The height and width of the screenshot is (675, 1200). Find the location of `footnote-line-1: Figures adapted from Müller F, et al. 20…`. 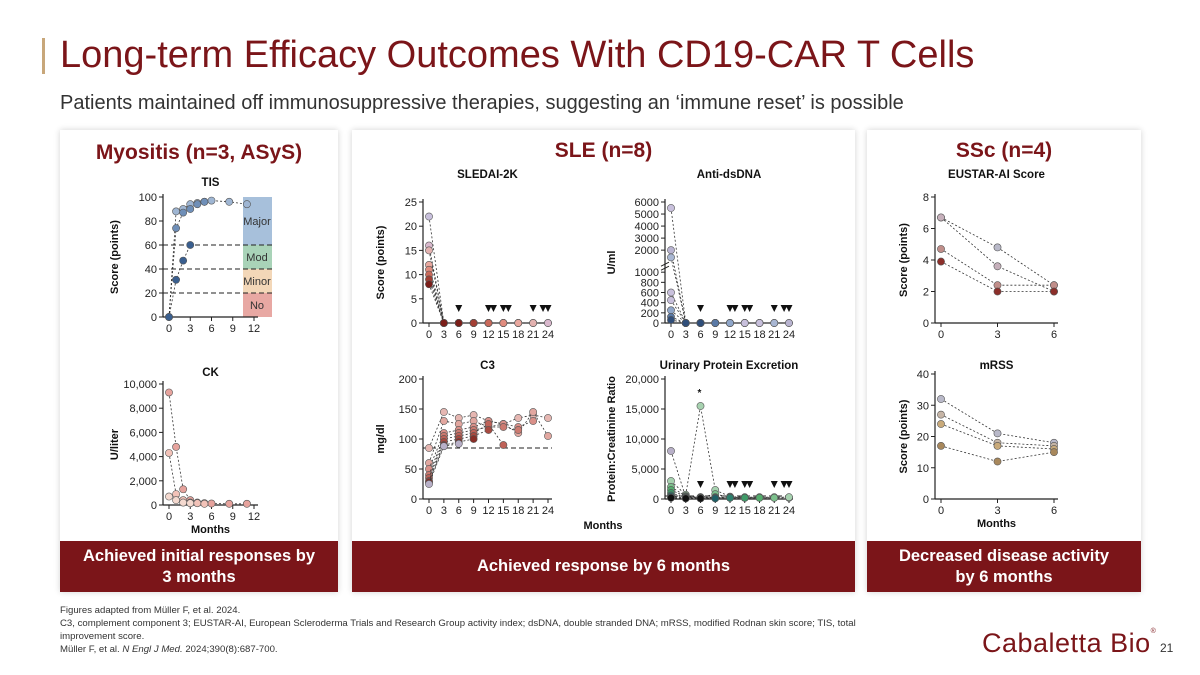

footnote-line-1: Figures adapted from Müller F, et al. 20… is located at coordinates (150, 610).